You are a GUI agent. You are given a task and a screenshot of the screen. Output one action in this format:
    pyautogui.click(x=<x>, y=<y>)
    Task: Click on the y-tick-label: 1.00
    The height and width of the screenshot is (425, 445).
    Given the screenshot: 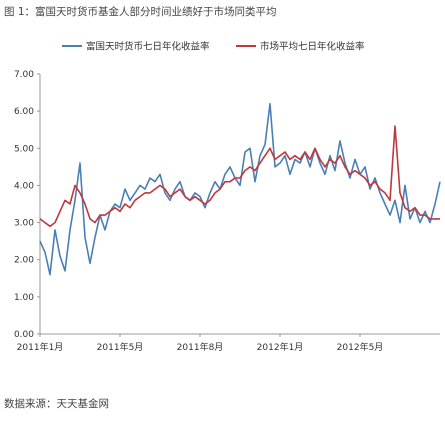 What is the action you would take?
    pyautogui.click(x=24, y=298)
    